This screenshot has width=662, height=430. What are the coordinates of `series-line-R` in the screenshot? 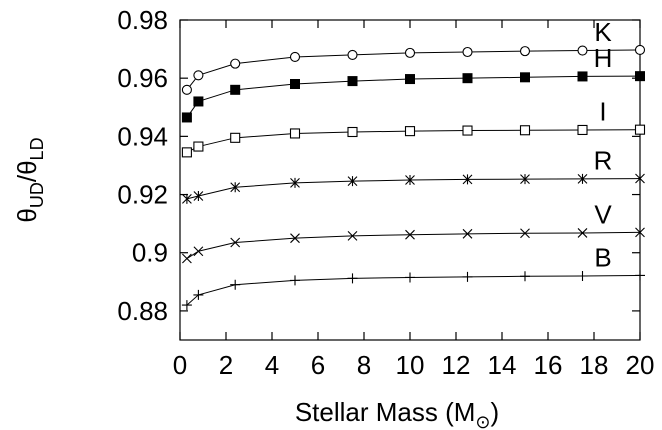 It's located at (413, 189).